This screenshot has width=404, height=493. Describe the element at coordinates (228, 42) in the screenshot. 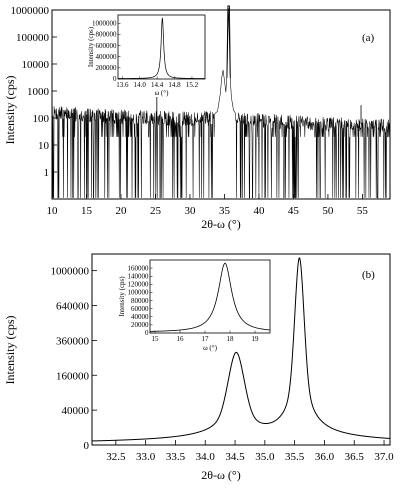

I see `panel-a-main-peak` at that location.